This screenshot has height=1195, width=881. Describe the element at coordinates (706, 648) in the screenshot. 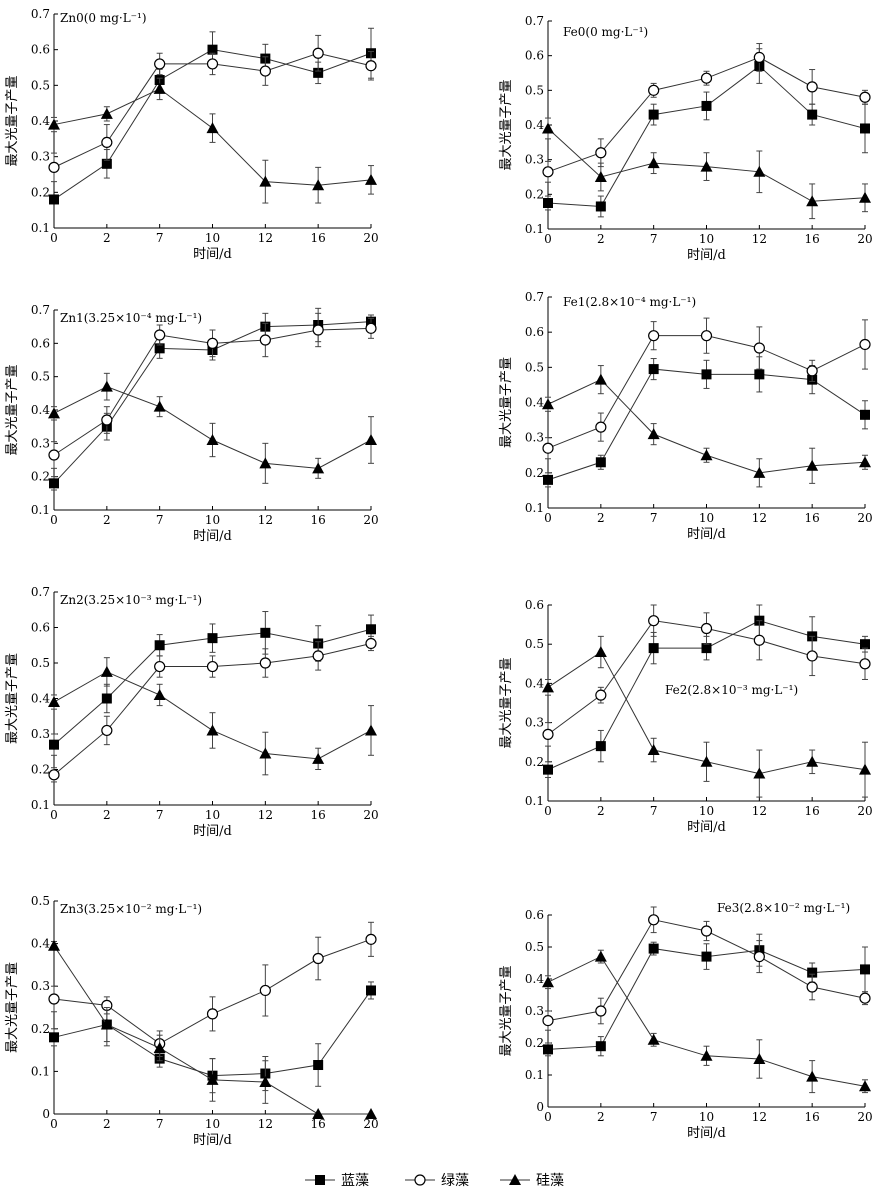

I see `data-point-s0-p3` at that location.